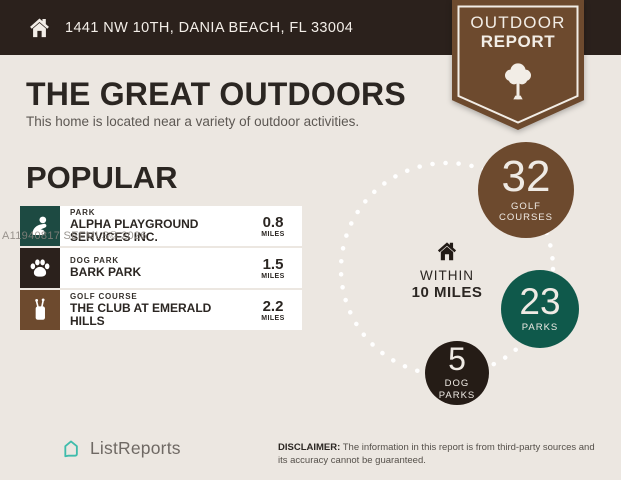  I want to click on parks-label-line1: PARKS, so click(540, 328).